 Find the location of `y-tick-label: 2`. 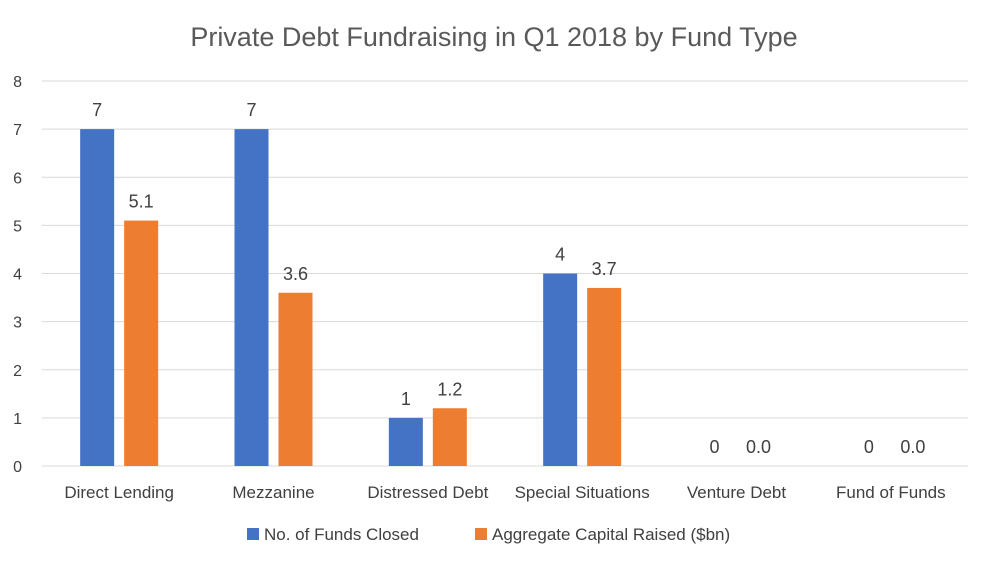

y-tick-label: 2 is located at coordinates (17, 371).